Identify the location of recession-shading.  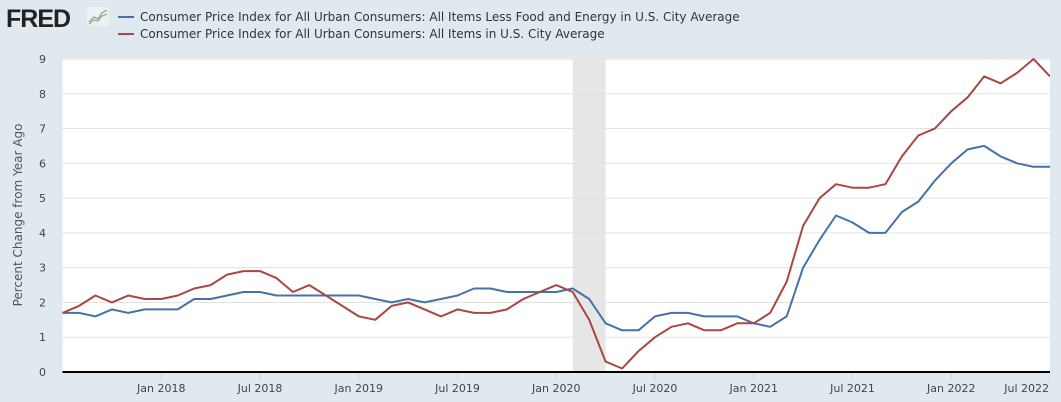
(589, 215).